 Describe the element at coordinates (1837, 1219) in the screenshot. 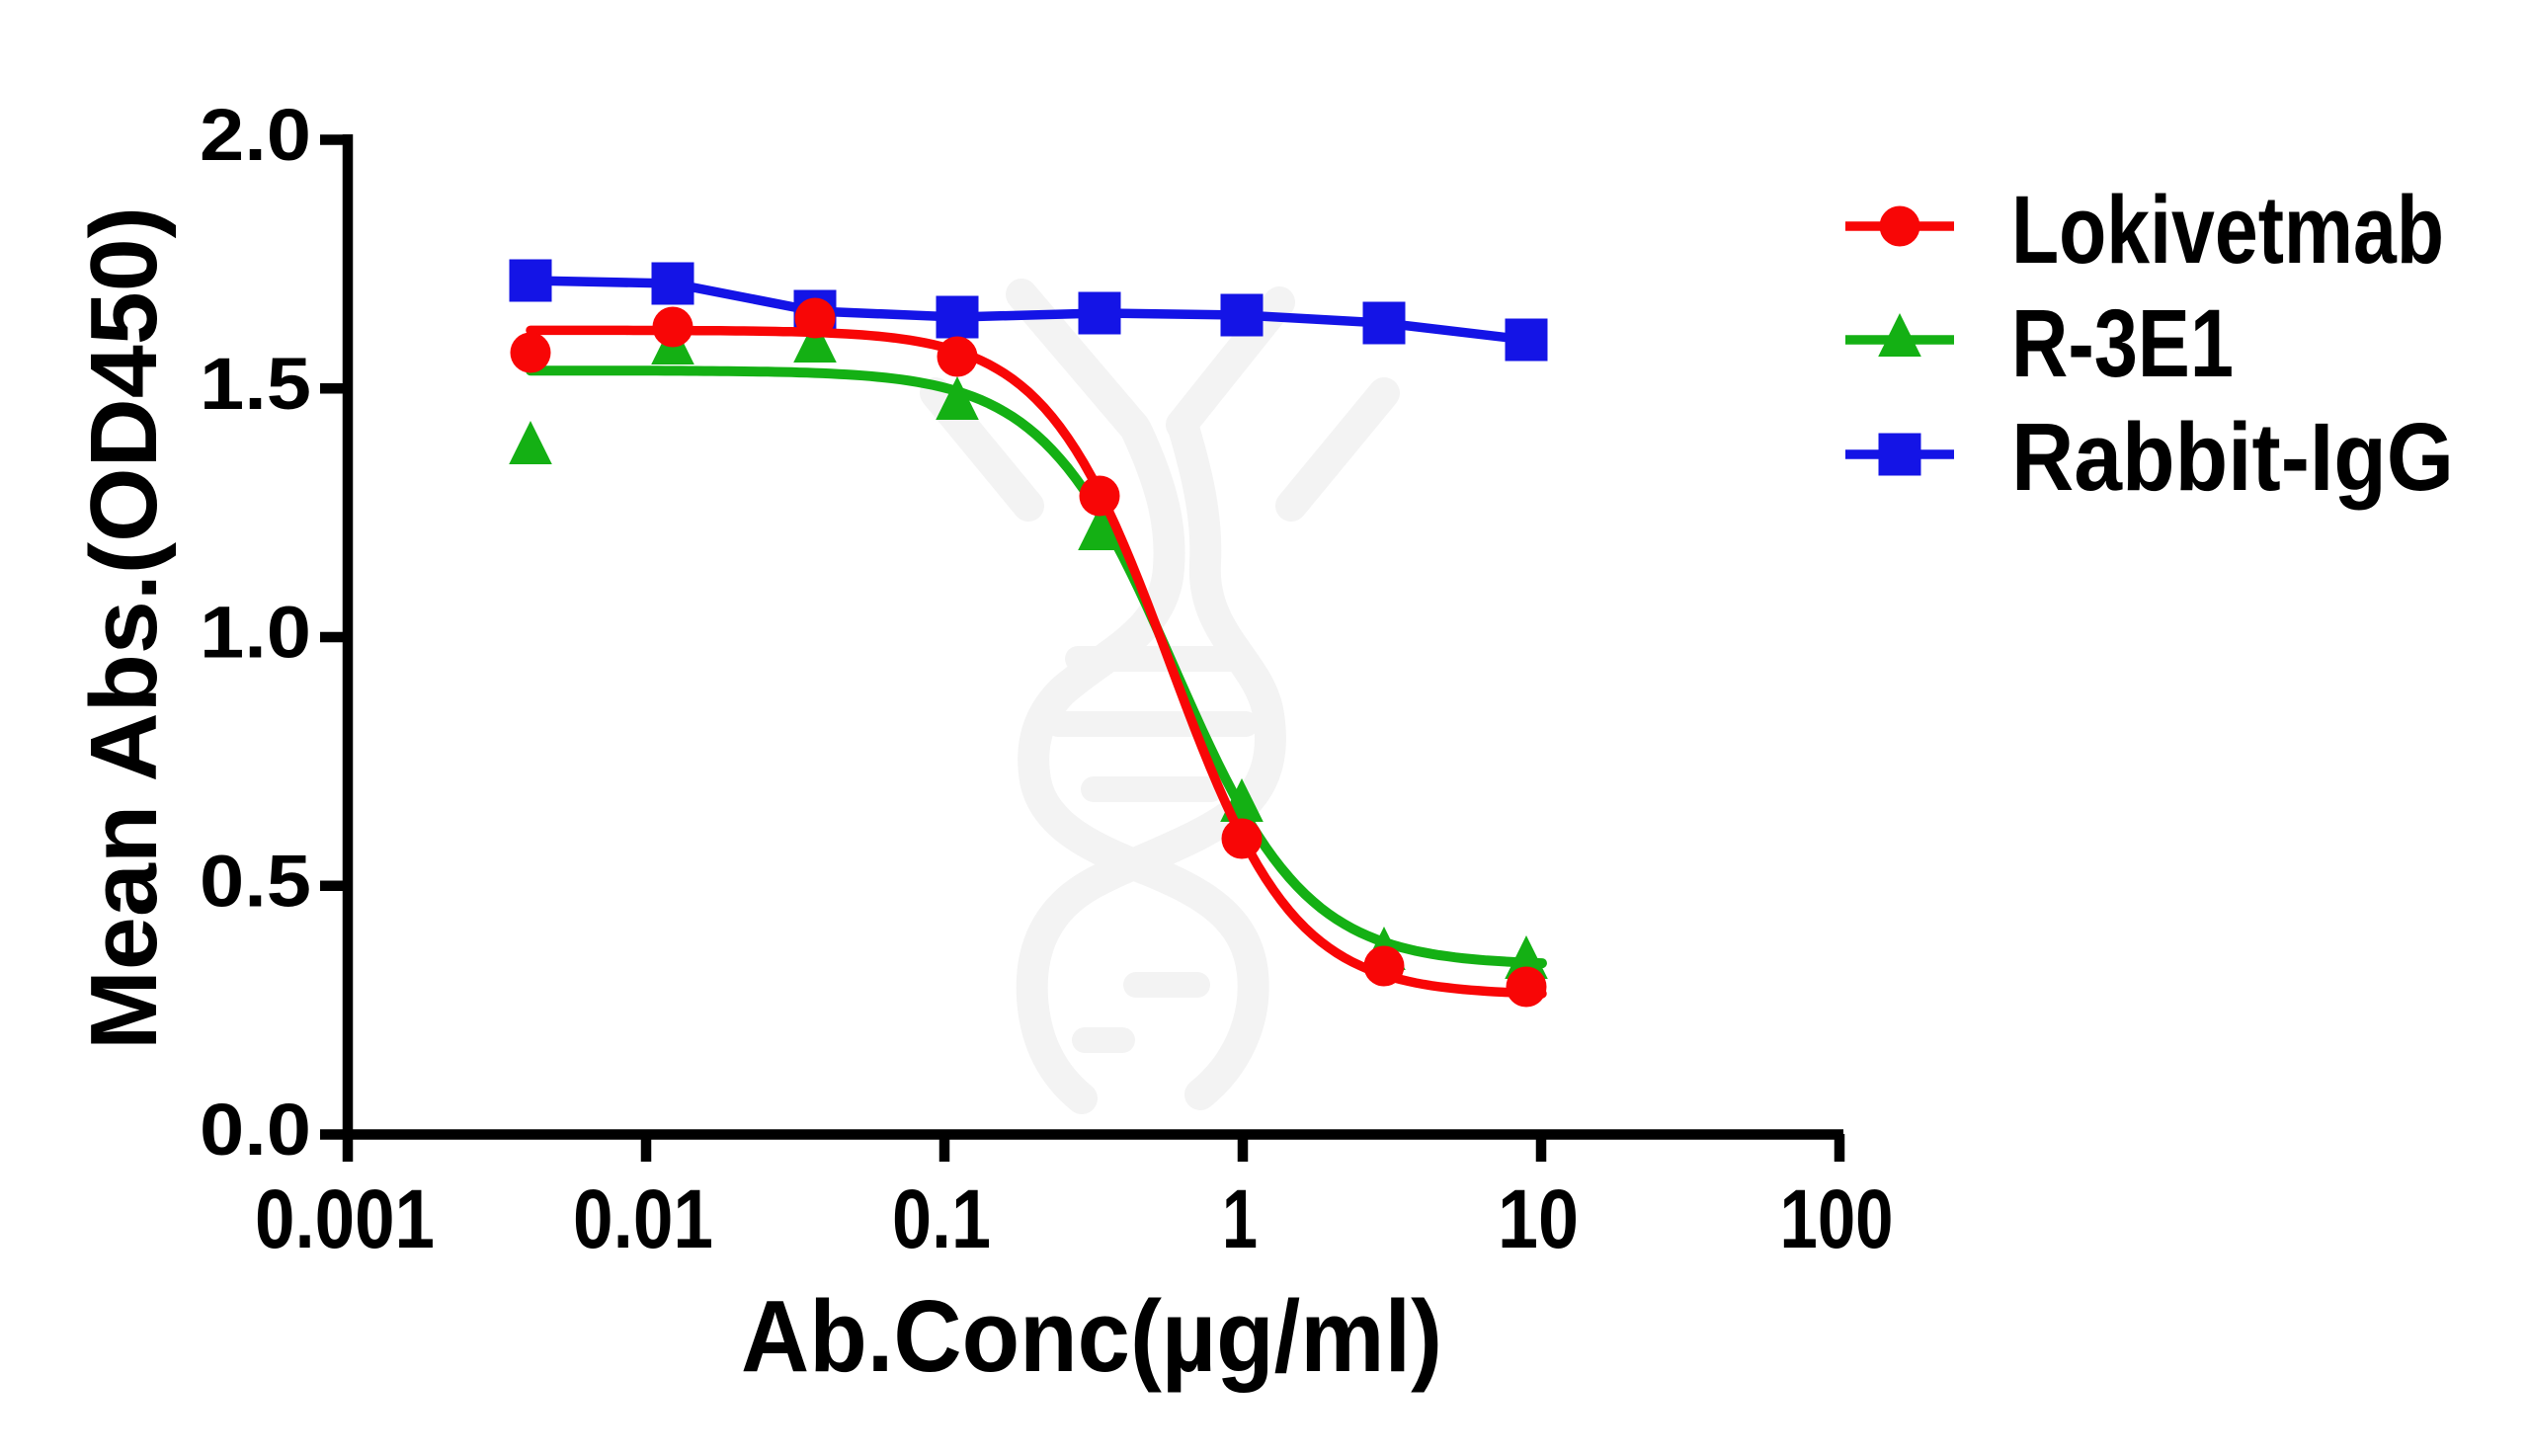

I see `svg-text: 100` at that location.